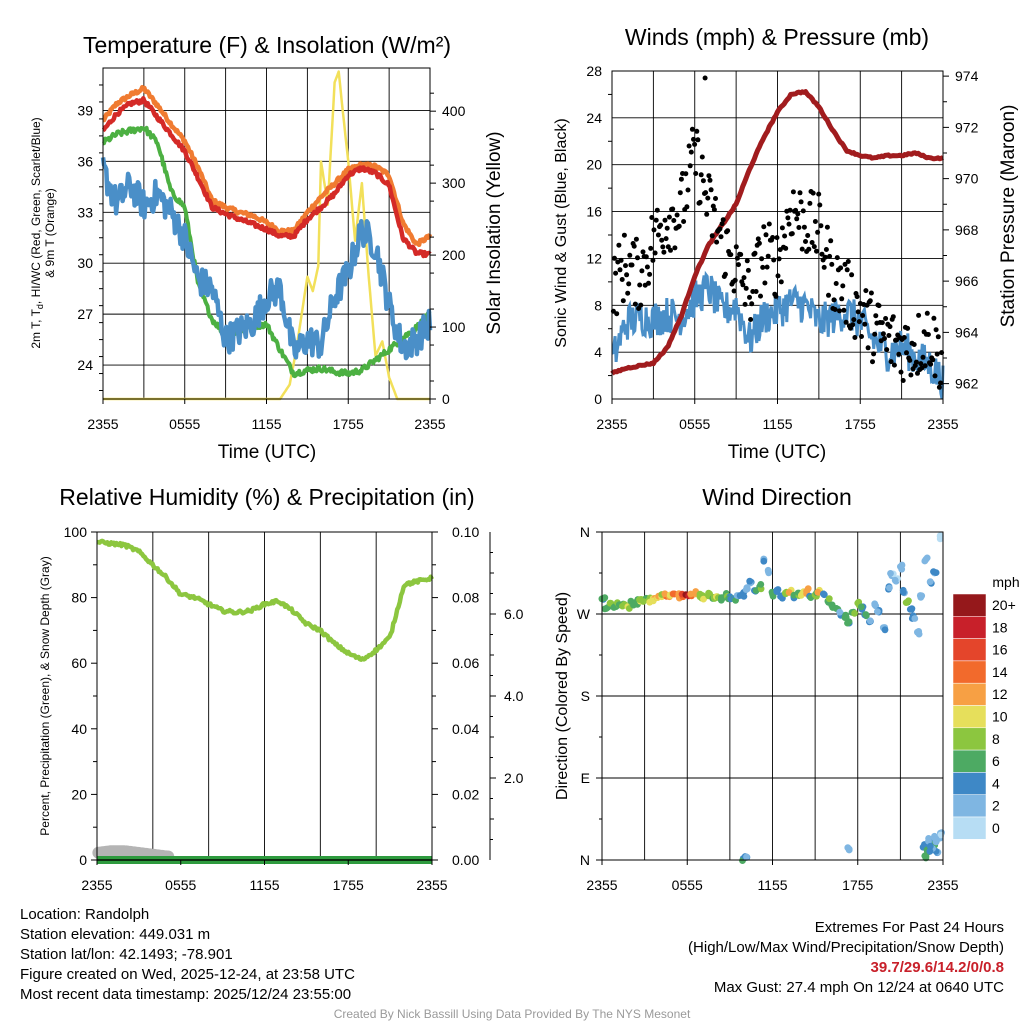  Describe the element at coordinates (594, 71) in the screenshot. I see `y-tick-label: 28` at that location.